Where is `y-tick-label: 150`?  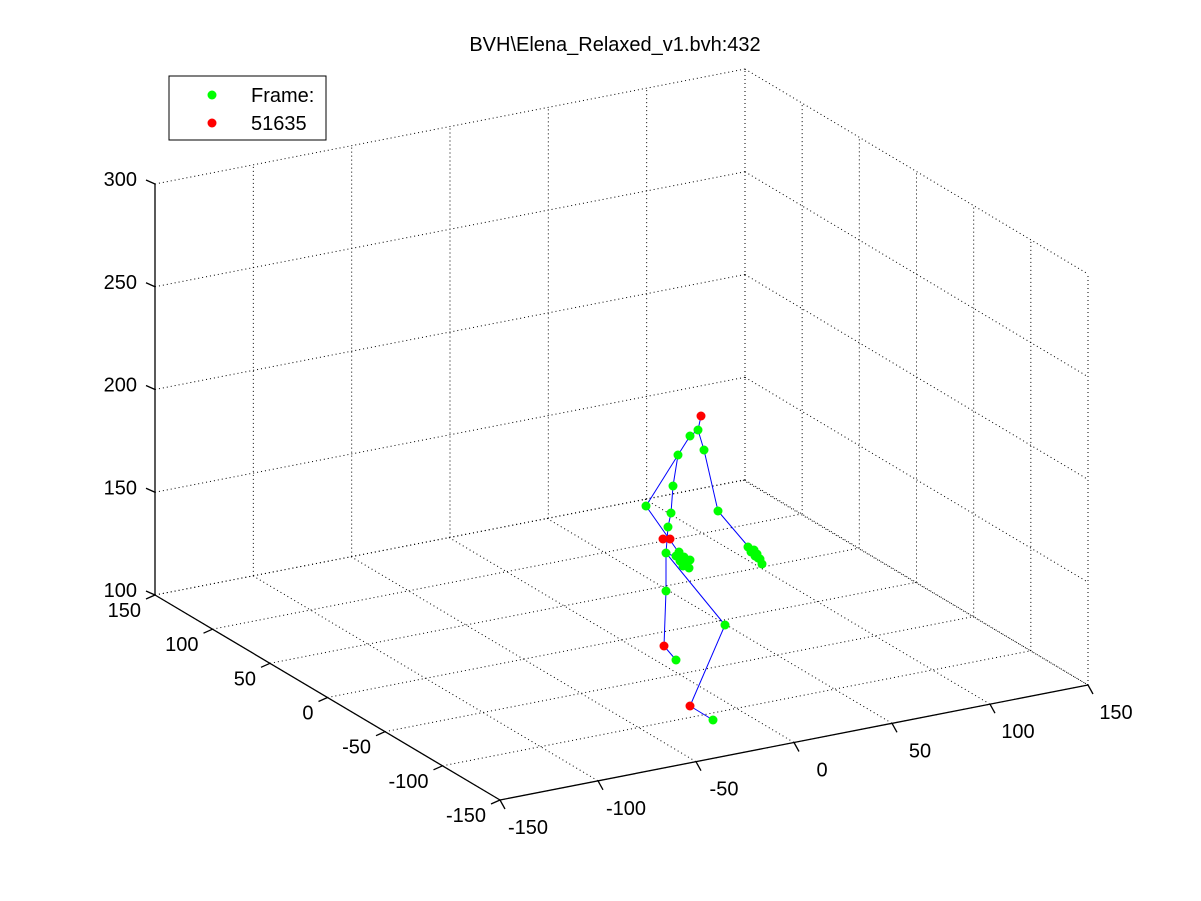 y-tick-label: 150 is located at coordinates (124, 611).